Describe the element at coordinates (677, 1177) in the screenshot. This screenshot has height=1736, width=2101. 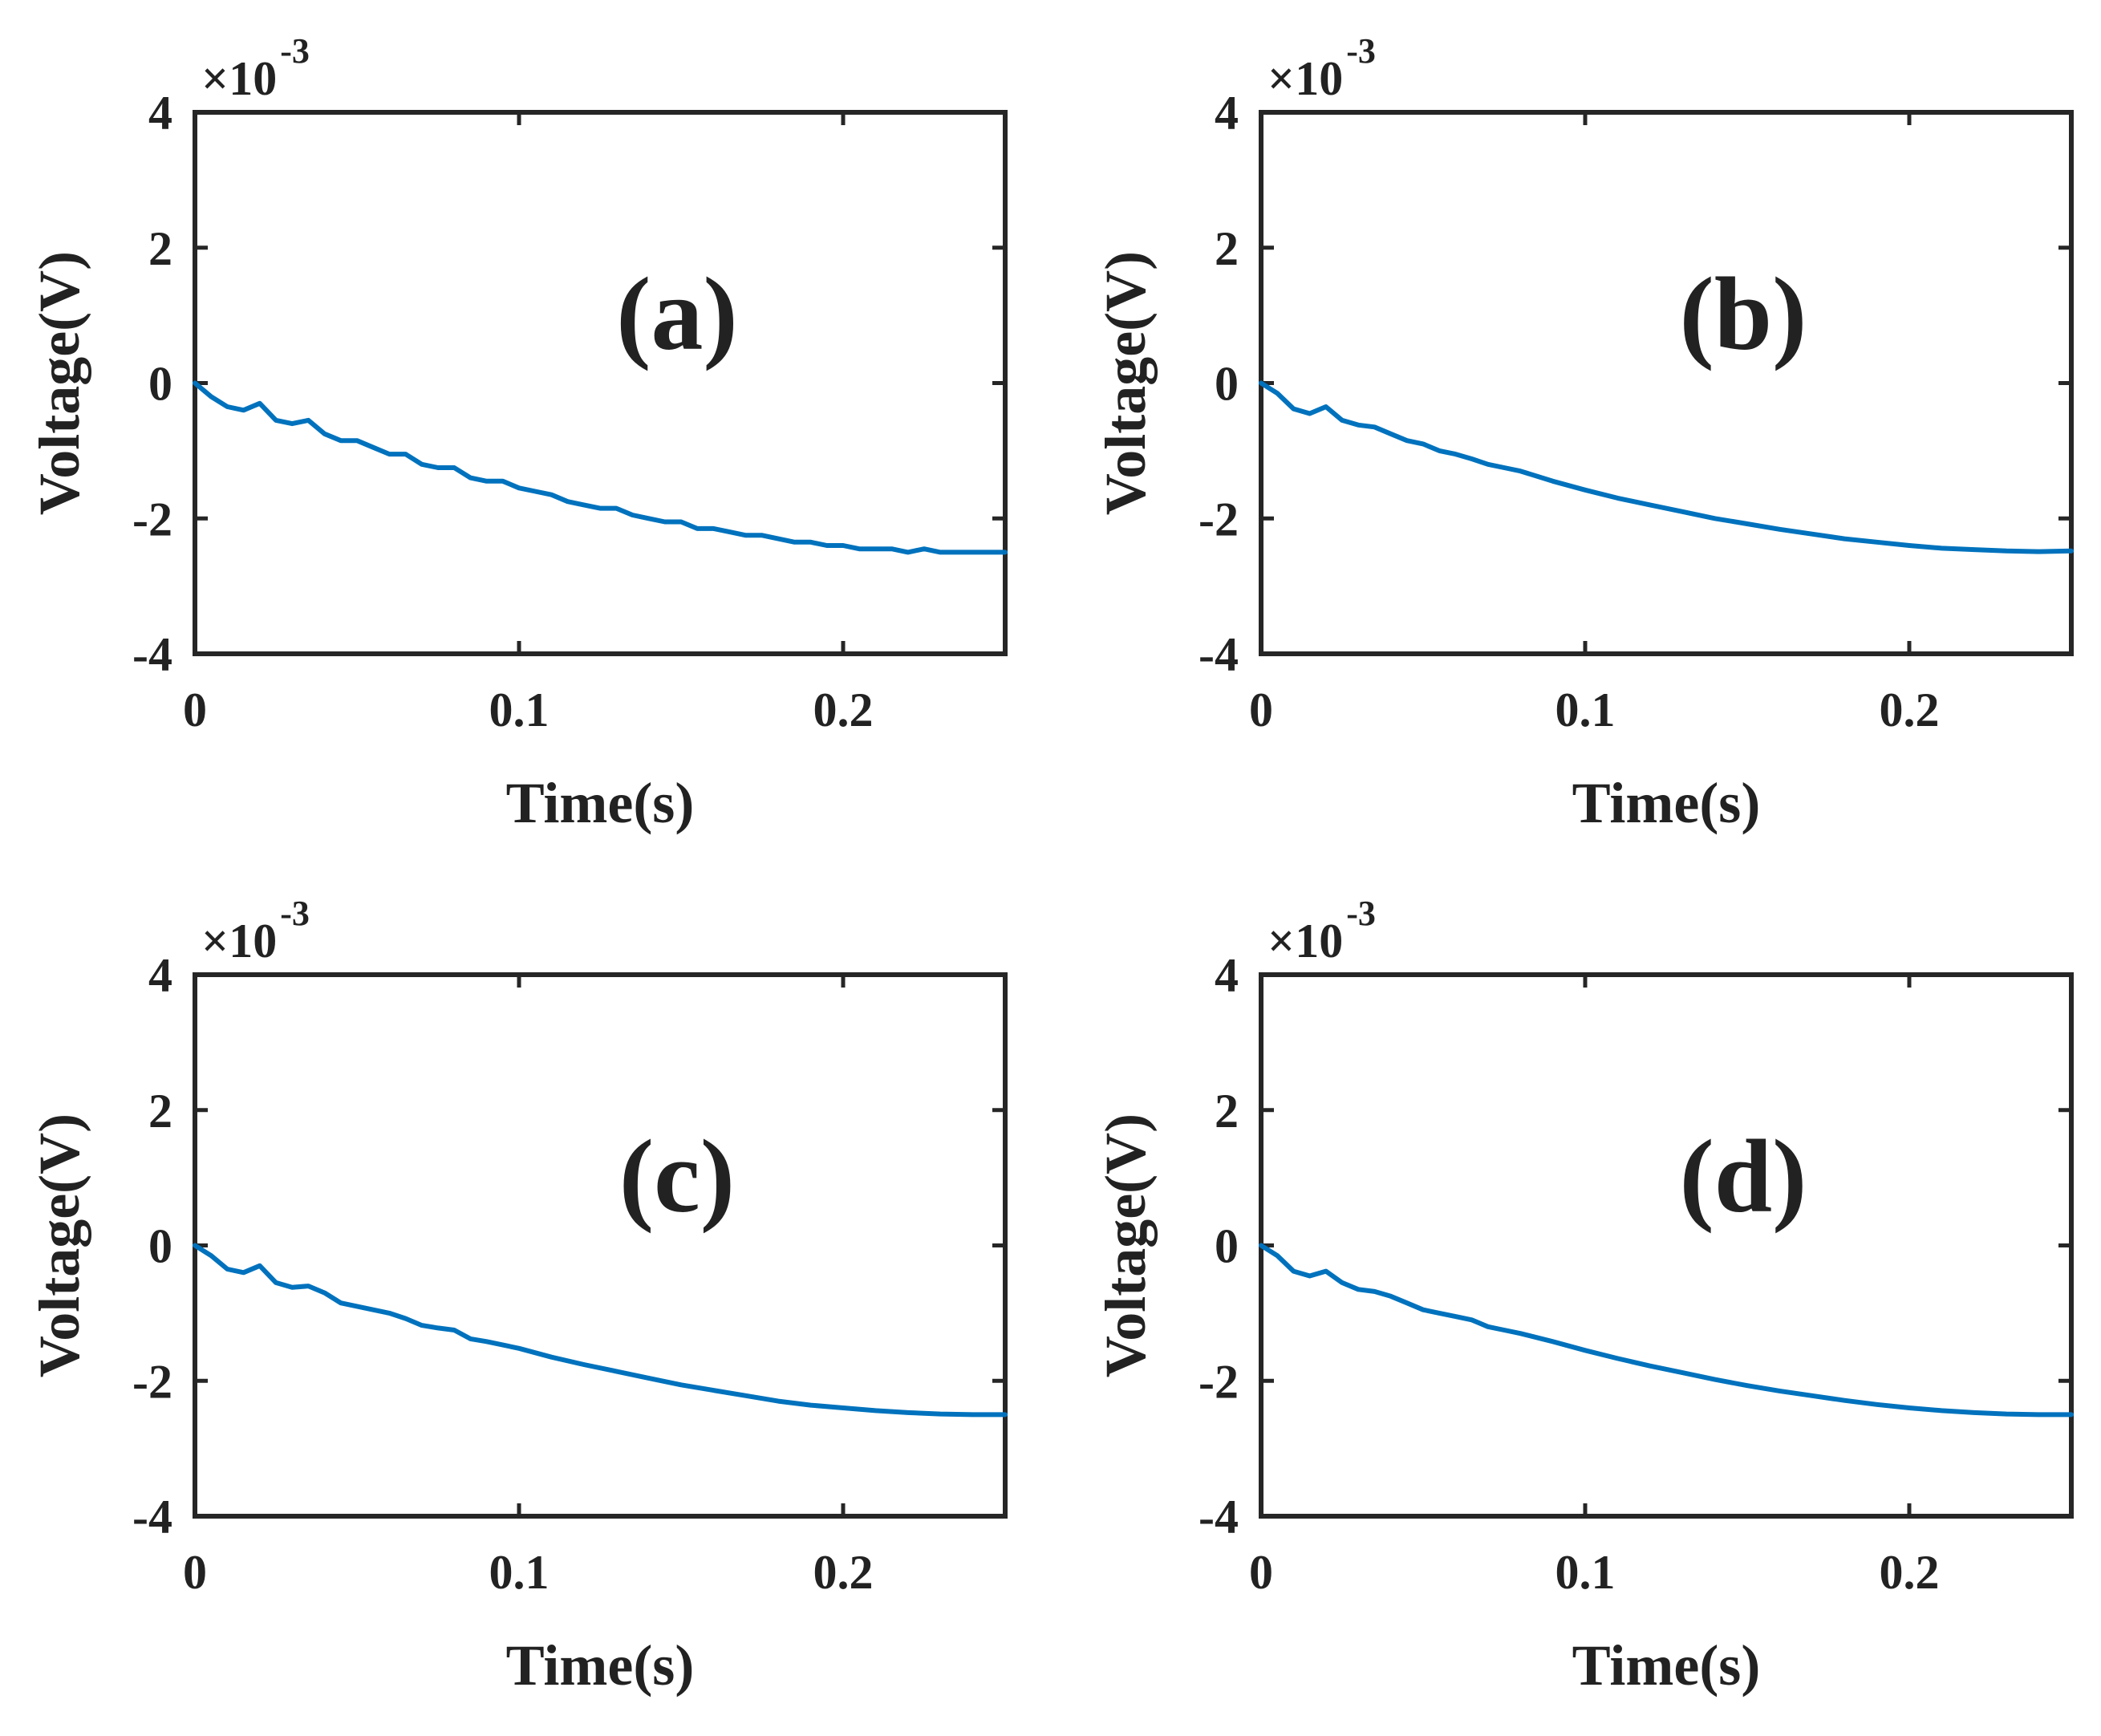
I see `panel-label: (c)` at that location.